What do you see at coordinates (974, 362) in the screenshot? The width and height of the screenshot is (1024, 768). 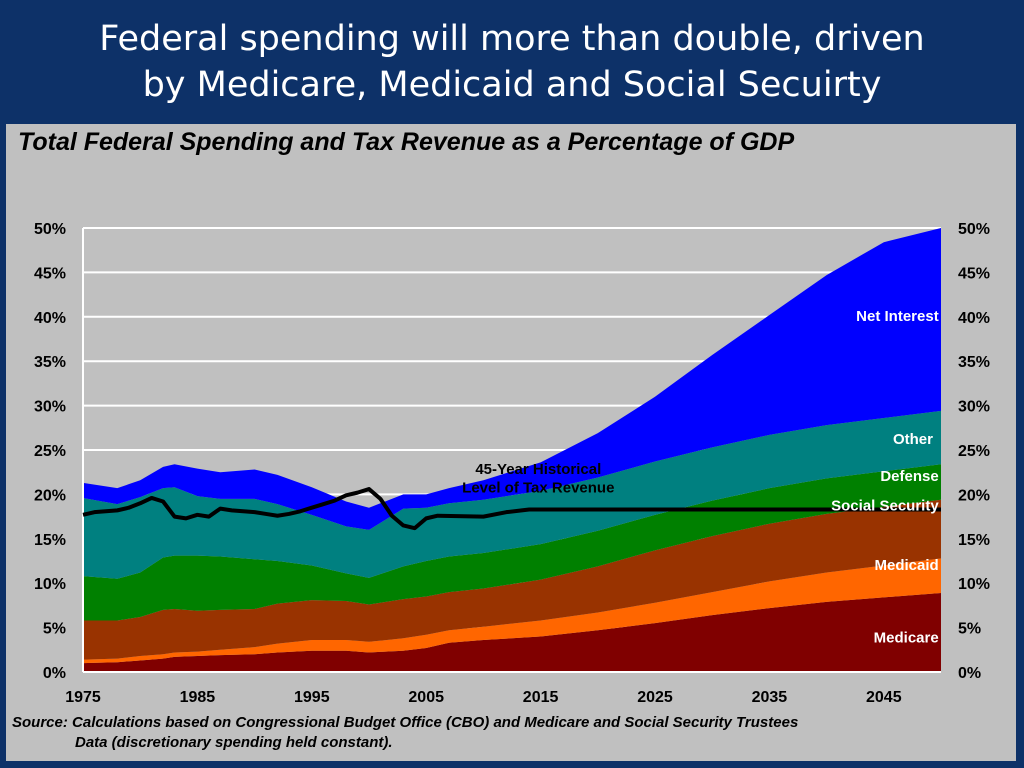 I see `y-tick-label-right: 35%` at bounding box center [974, 362].